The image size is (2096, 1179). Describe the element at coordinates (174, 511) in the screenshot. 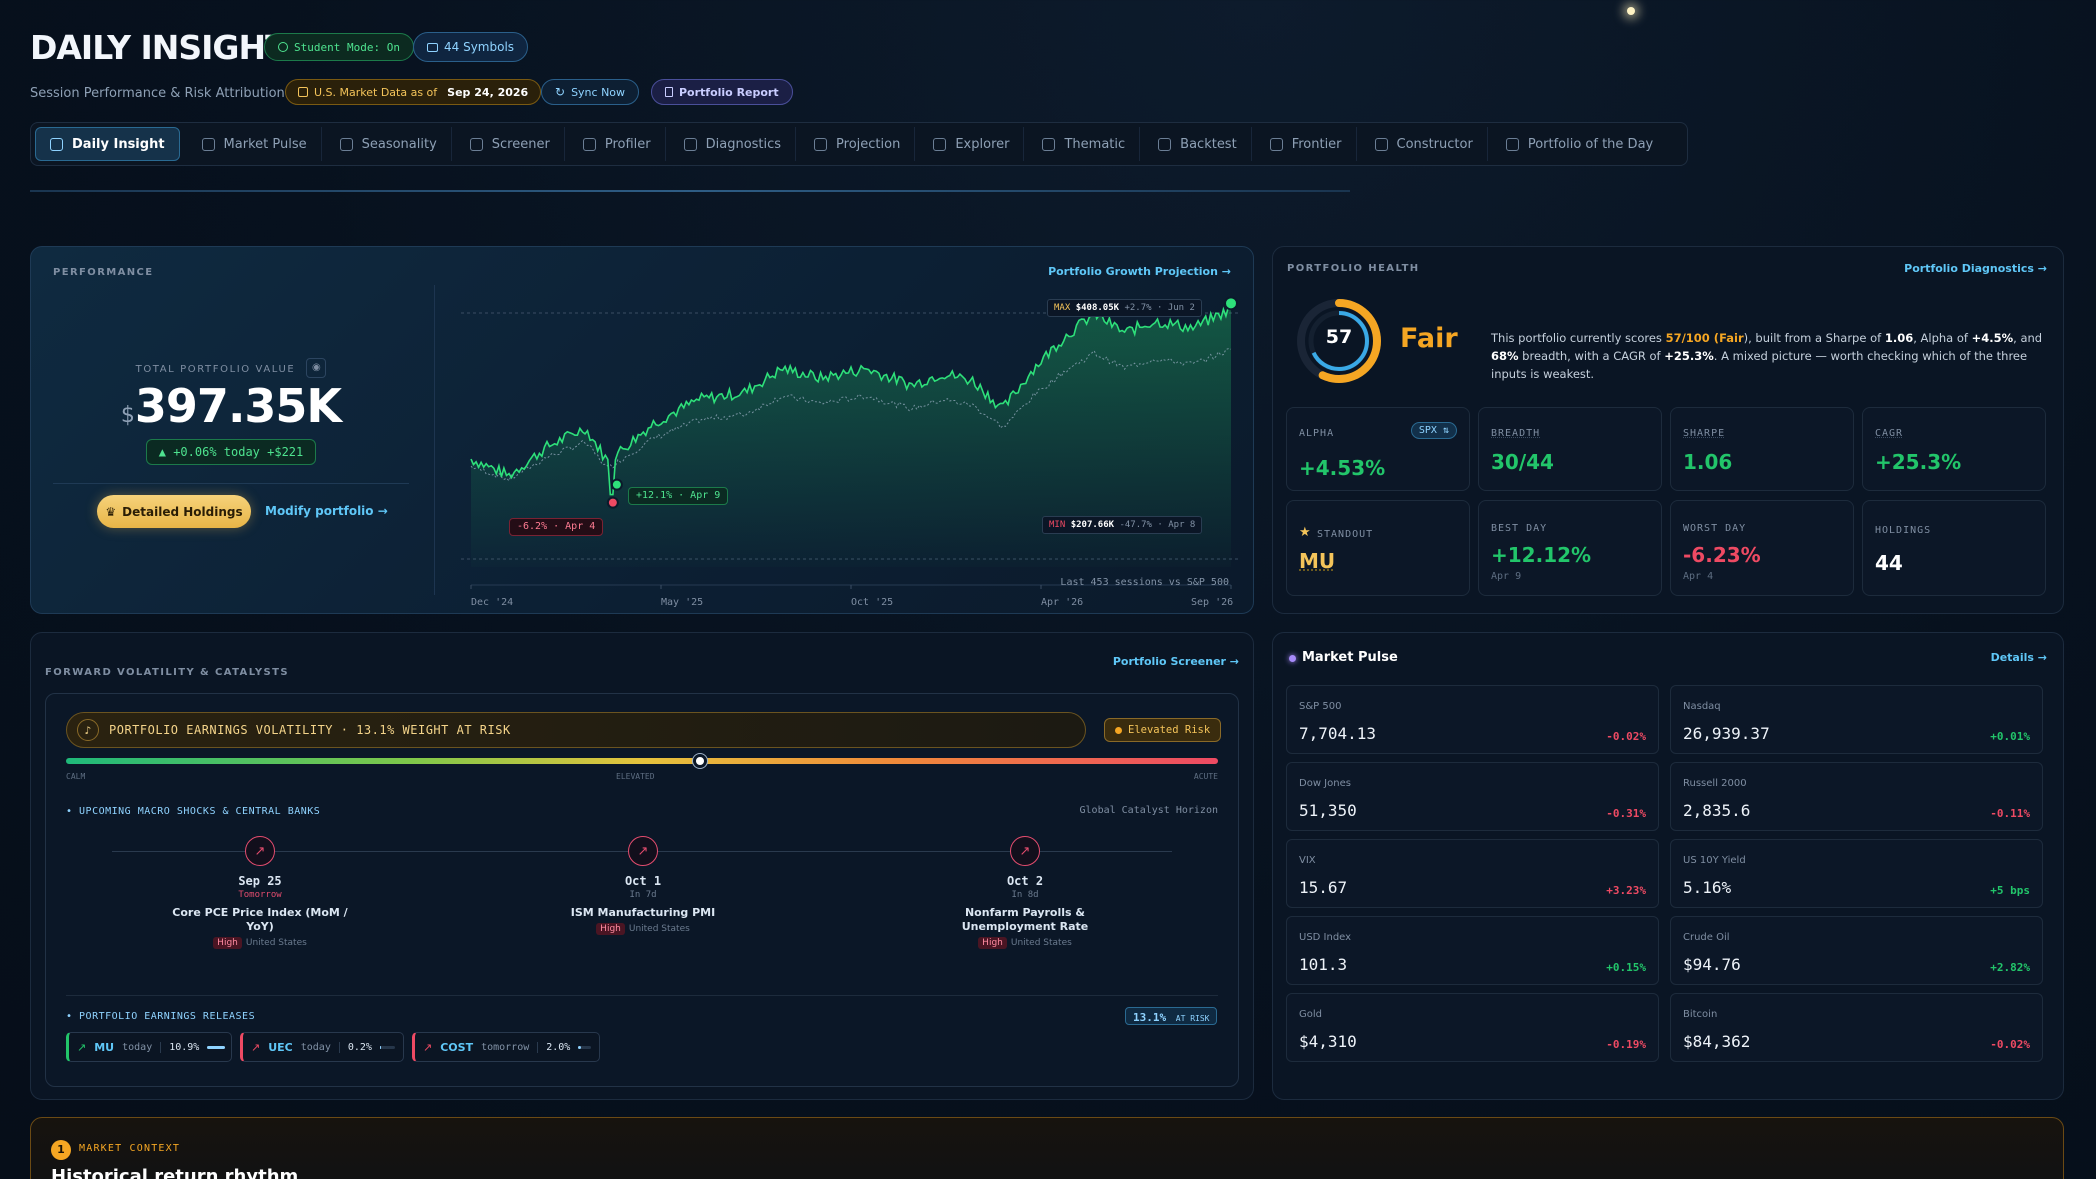

I see `detailed-holdings-button: ♛ Detailed Holdings` at that location.